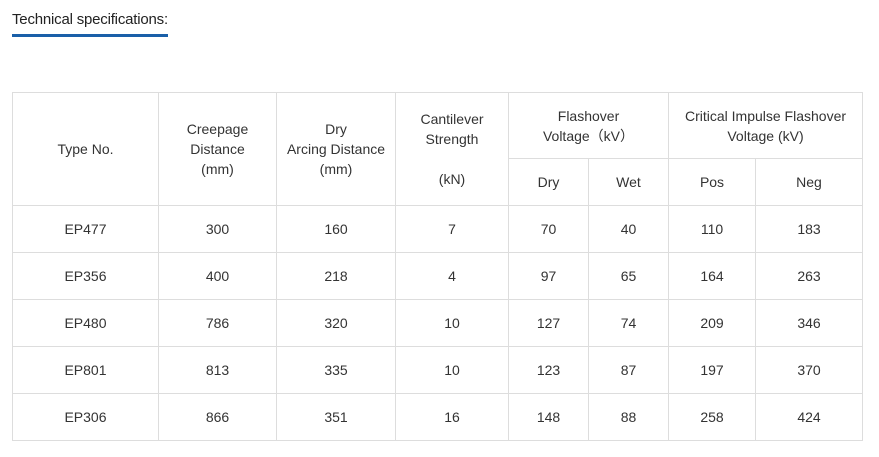 This screenshot has height=457, width=879. I want to click on table-row: EP801 813 335 10 123 87 197 370, so click(437, 370).